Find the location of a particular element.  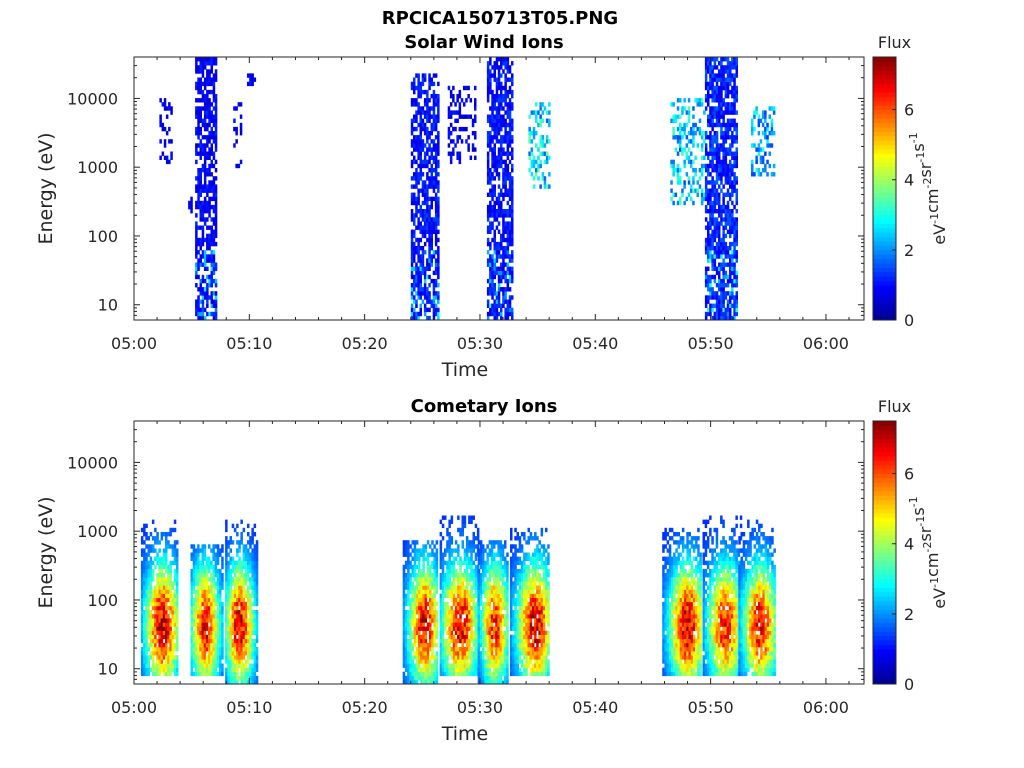

solar-wind-colorbar-segment is located at coordinates (884, 221).